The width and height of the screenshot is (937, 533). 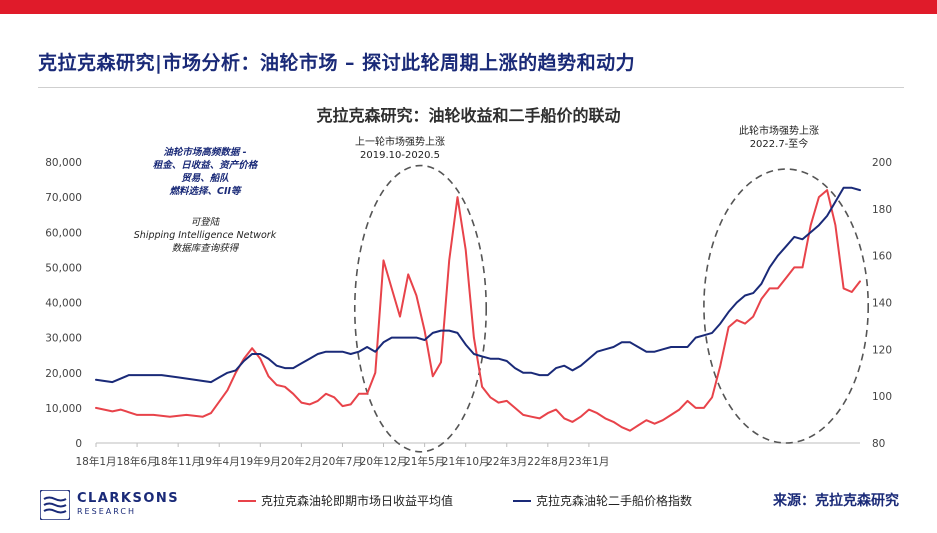 What do you see at coordinates (178, 461) in the screenshot?
I see `x-tick-label: 18年11月` at bounding box center [178, 461].